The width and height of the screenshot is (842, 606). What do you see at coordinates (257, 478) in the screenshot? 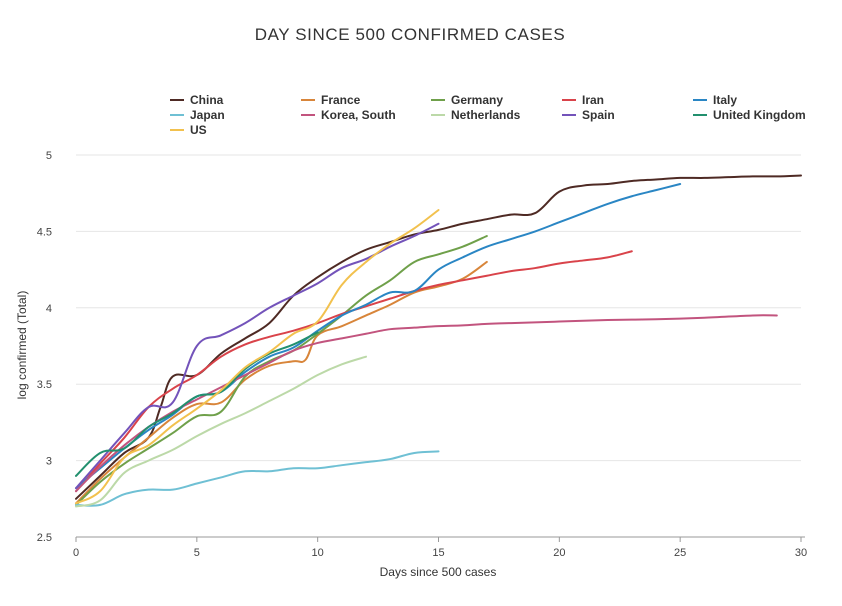
I see `series-line-japan` at bounding box center [257, 478].